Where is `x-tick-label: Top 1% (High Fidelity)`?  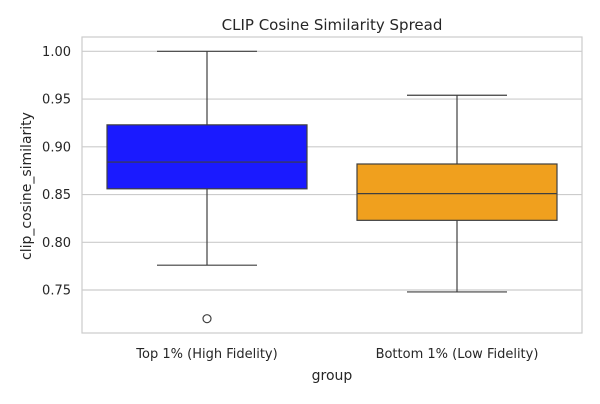 x-tick-label: Top 1% (High Fidelity) is located at coordinates (206, 354).